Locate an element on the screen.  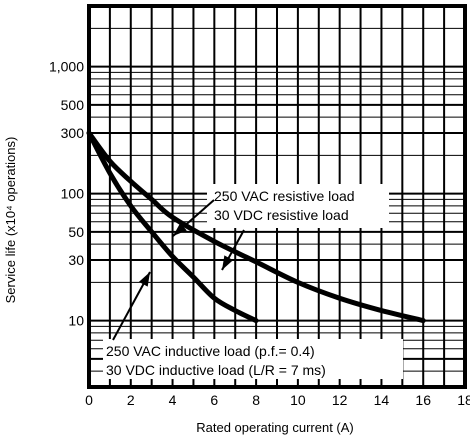
inductive-label-line-2: 30 VDC inductive load (L/R = 7 ms) is located at coordinates (216, 370).